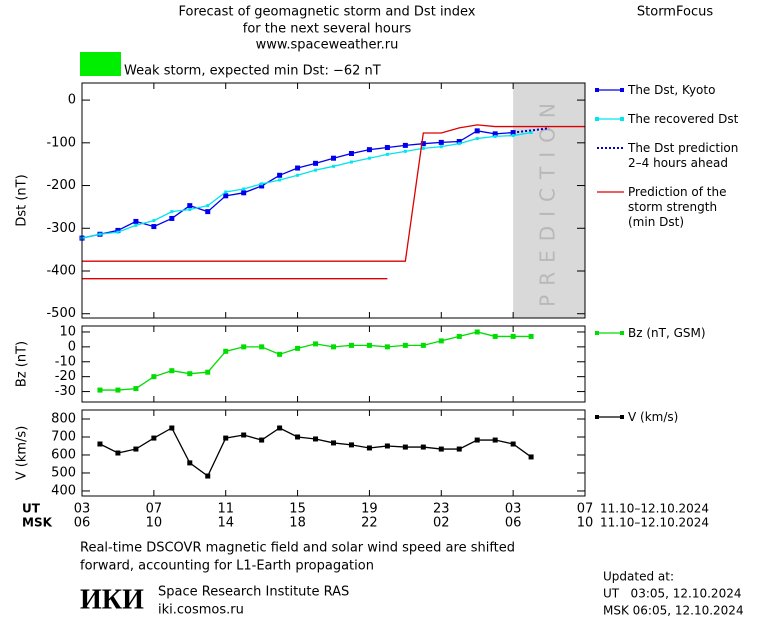 The width and height of the screenshot is (760, 620). I want to click on x-tick-label: 03, so click(513, 509).